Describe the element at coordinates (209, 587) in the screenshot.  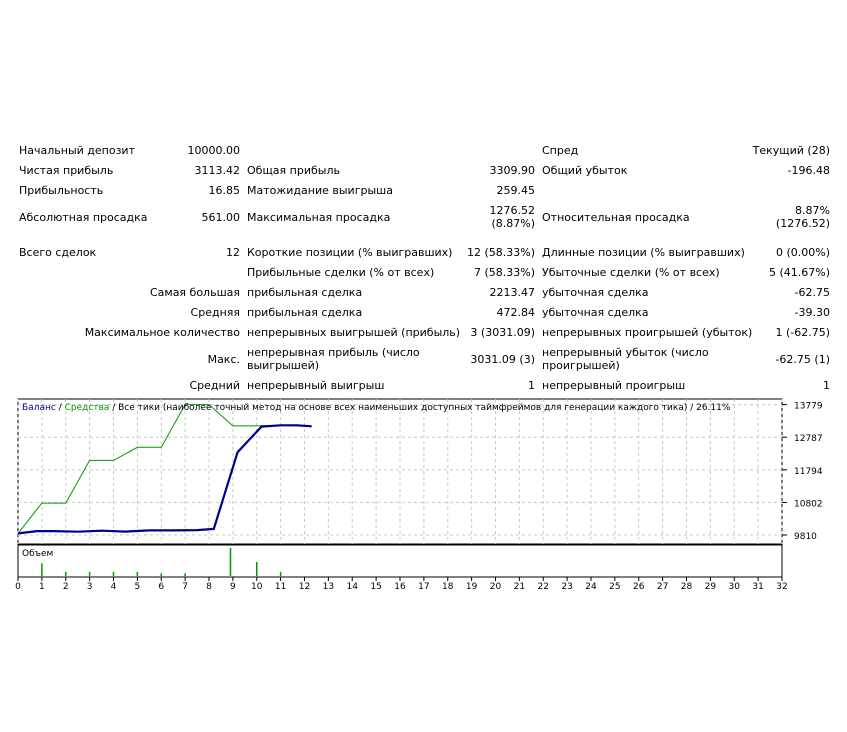
I see `x-tick-label: 8` at that location.